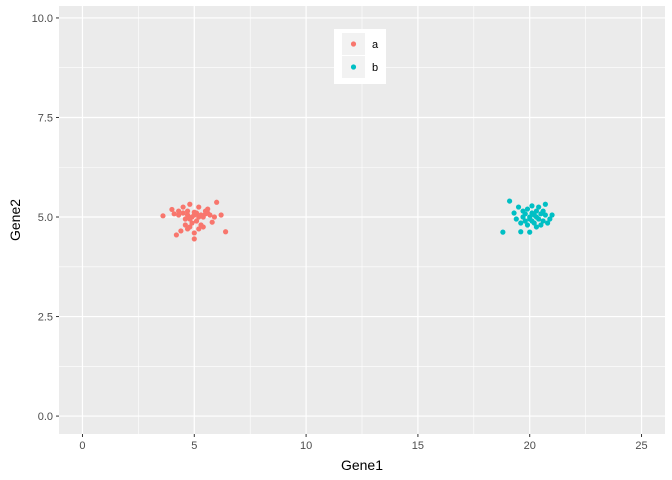  I want to click on y-tick-label: 0.0, so click(45, 417).